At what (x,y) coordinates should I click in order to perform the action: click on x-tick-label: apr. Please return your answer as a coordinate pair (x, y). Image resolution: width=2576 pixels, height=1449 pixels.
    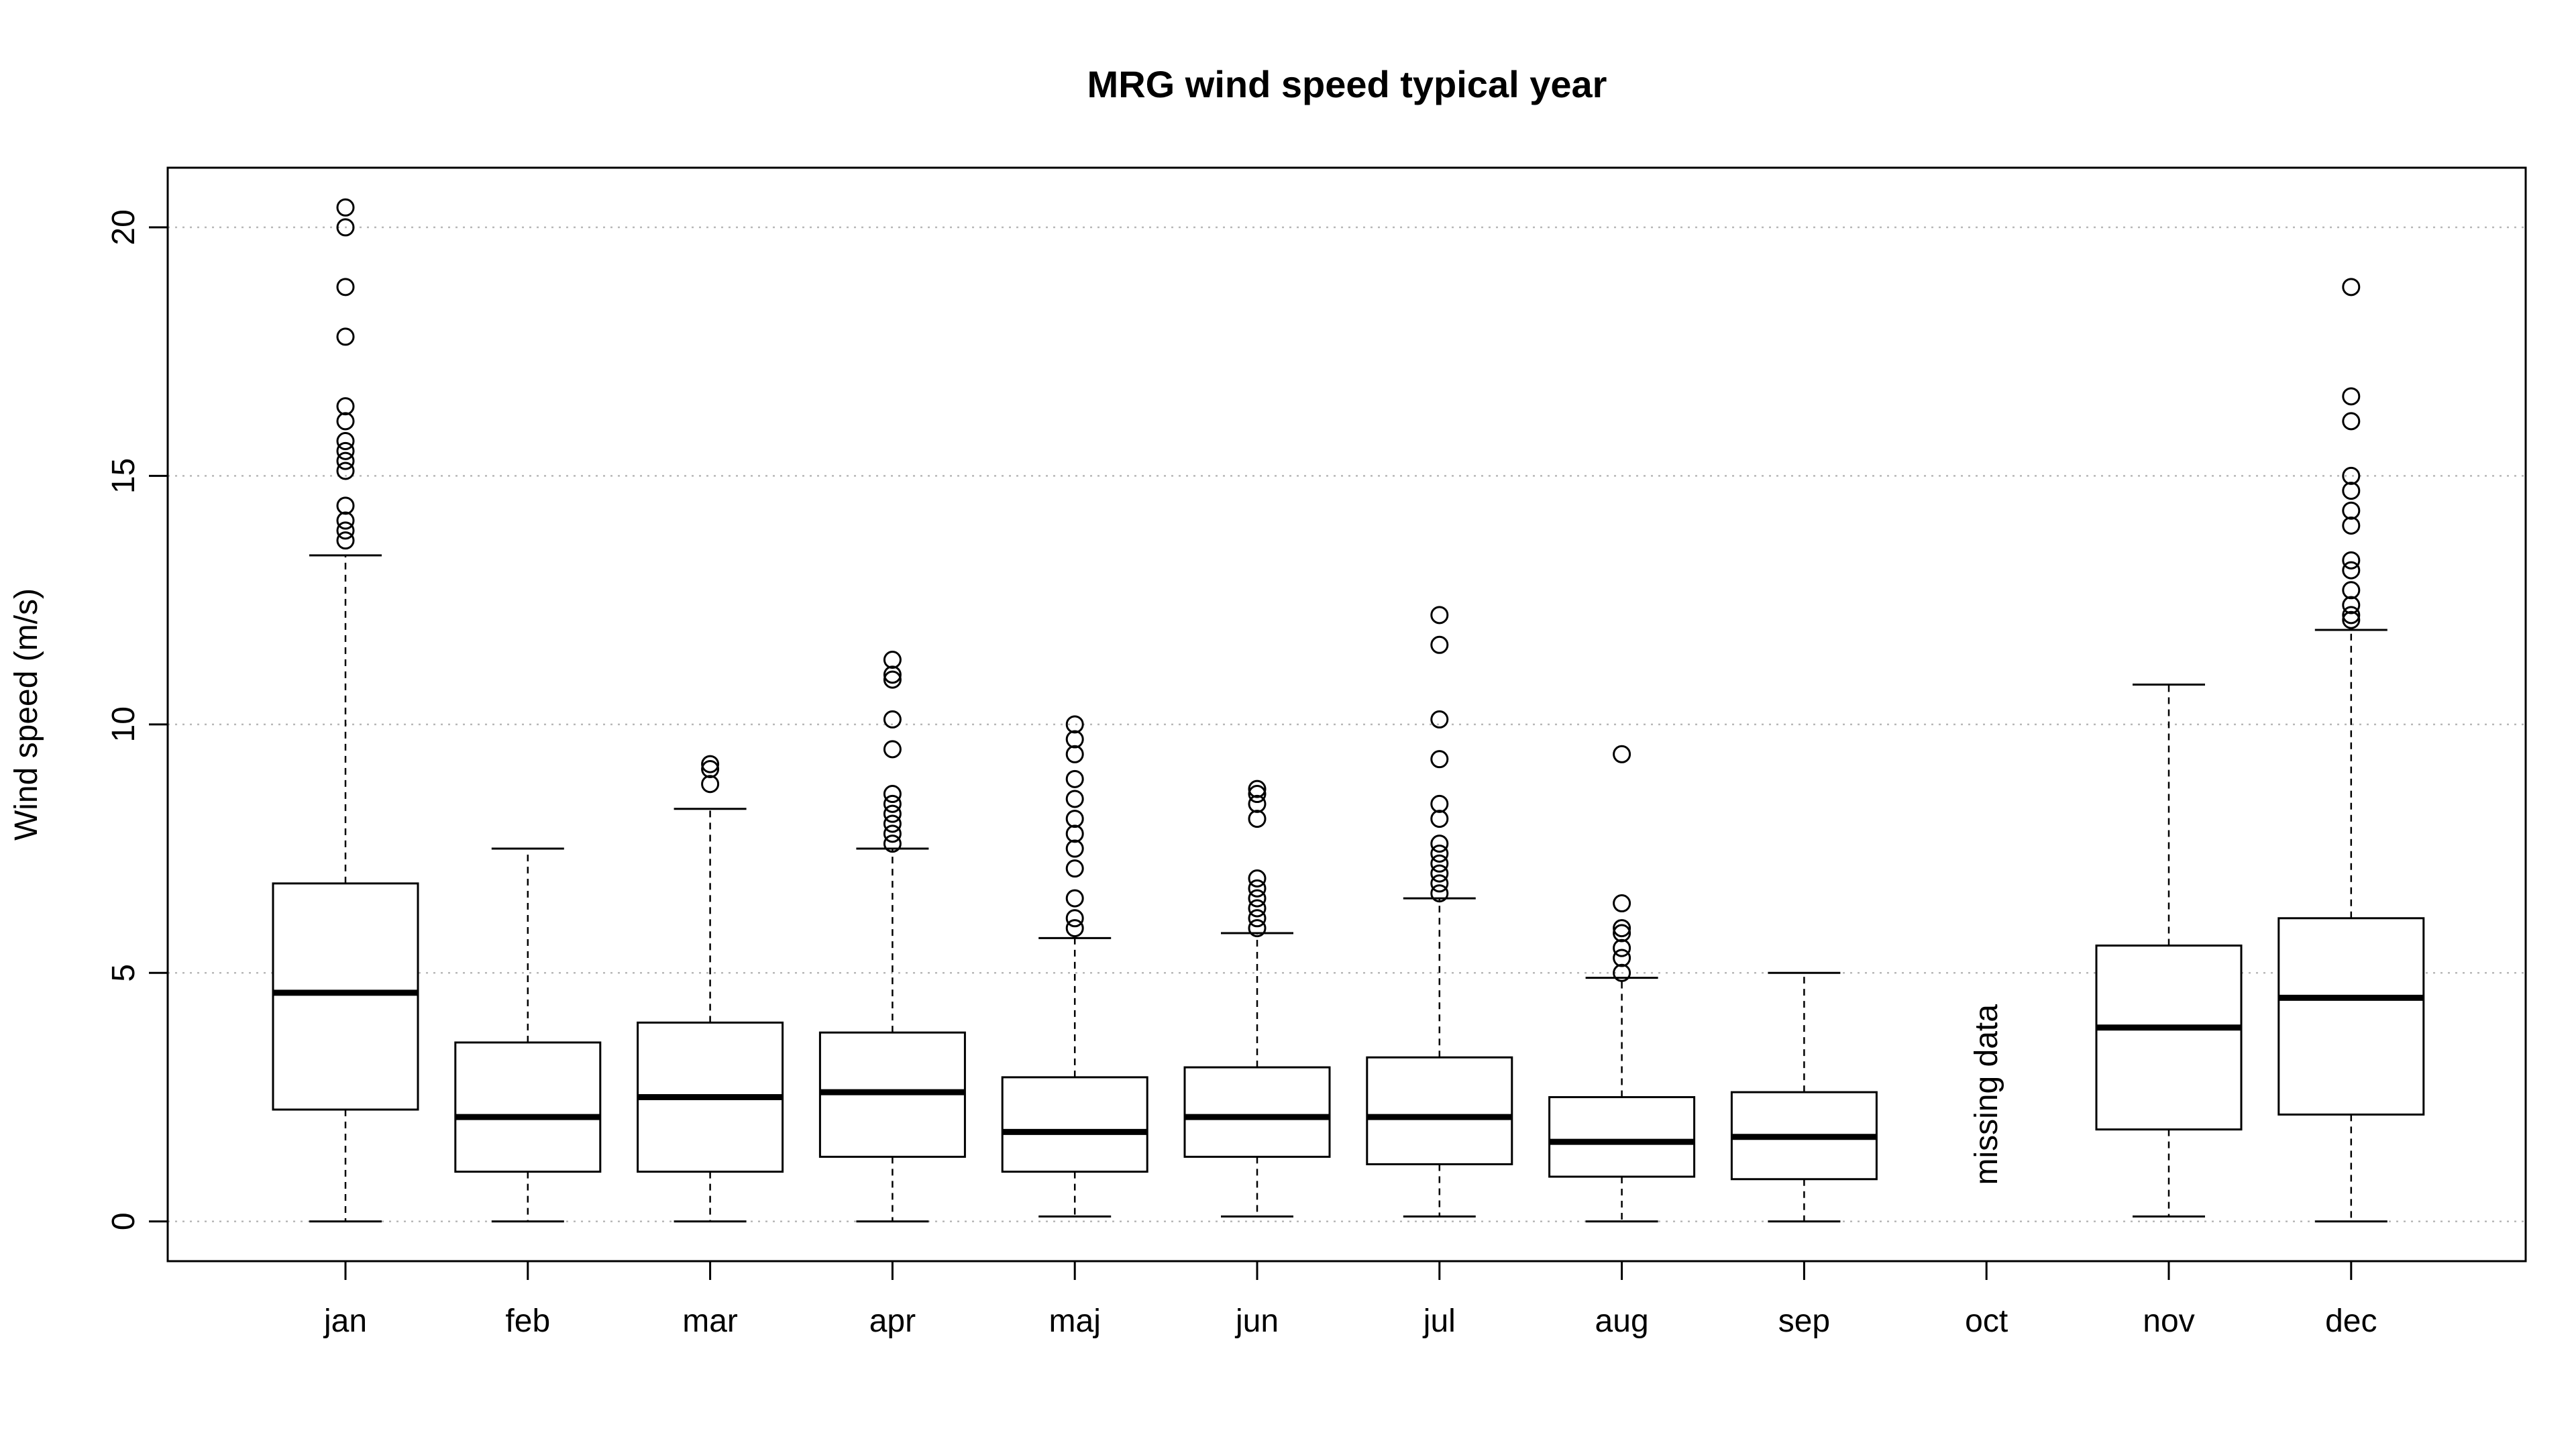
    Looking at the image, I should click on (892, 1321).